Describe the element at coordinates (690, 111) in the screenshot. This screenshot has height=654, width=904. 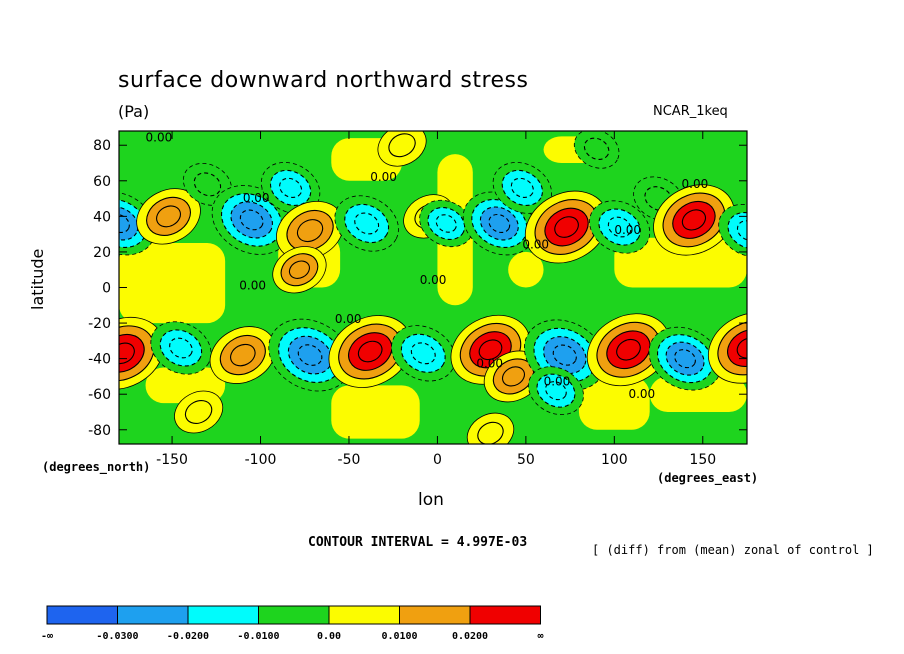
I see `model-label: NCAR_1keq` at that location.